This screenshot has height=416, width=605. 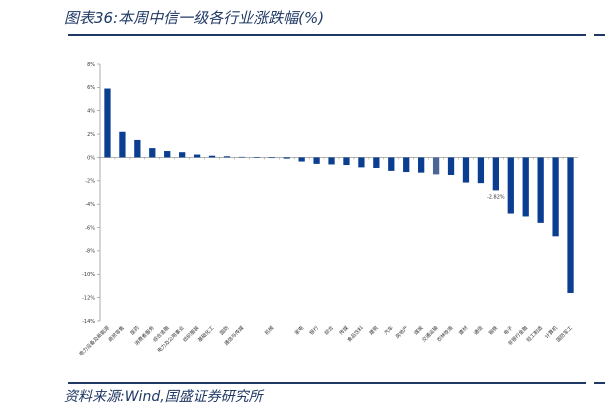 What do you see at coordinates (88, 298) in the screenshot?
I see `y-tick-label: -12%` at bounding box center [88, 298].